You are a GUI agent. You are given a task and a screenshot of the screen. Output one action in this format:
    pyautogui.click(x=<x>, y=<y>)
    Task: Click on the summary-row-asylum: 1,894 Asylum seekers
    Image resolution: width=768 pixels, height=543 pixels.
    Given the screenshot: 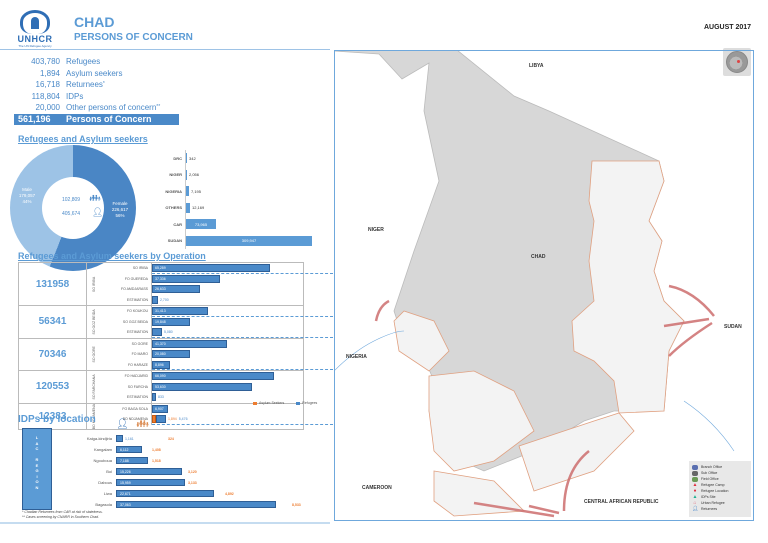 What is the action you would take?
    pyautogui.click(x=81, y=73)
    